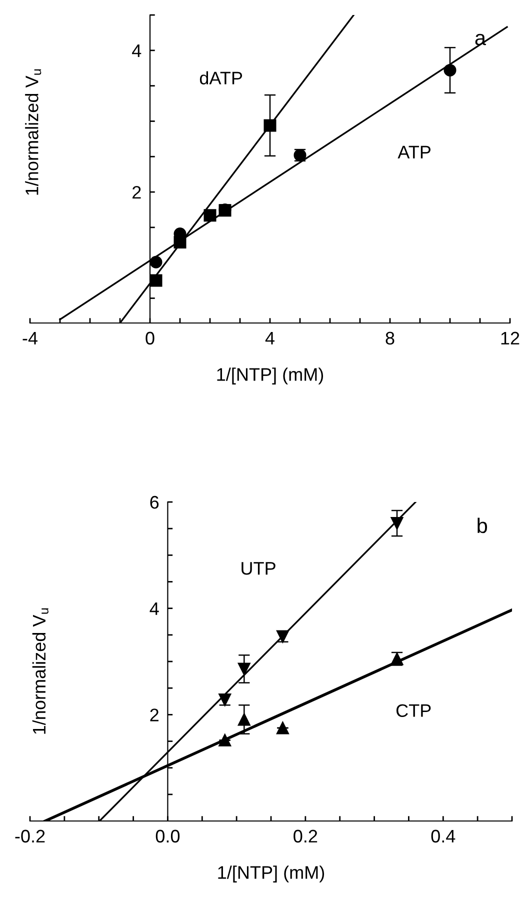  Describe the element at coordinates (221, 77) in the screenshot. I see `text: dATP` at that location.